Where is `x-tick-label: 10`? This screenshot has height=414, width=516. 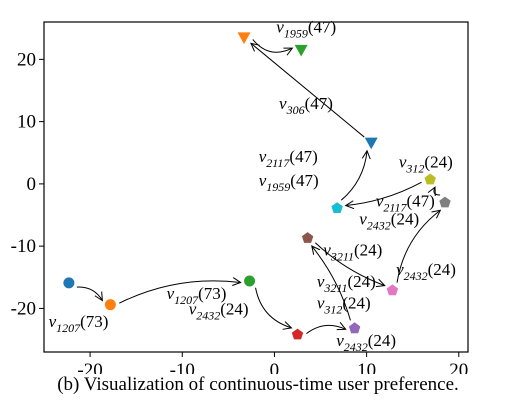 x-tick-label: 10 is located at coordinates (366, 367).